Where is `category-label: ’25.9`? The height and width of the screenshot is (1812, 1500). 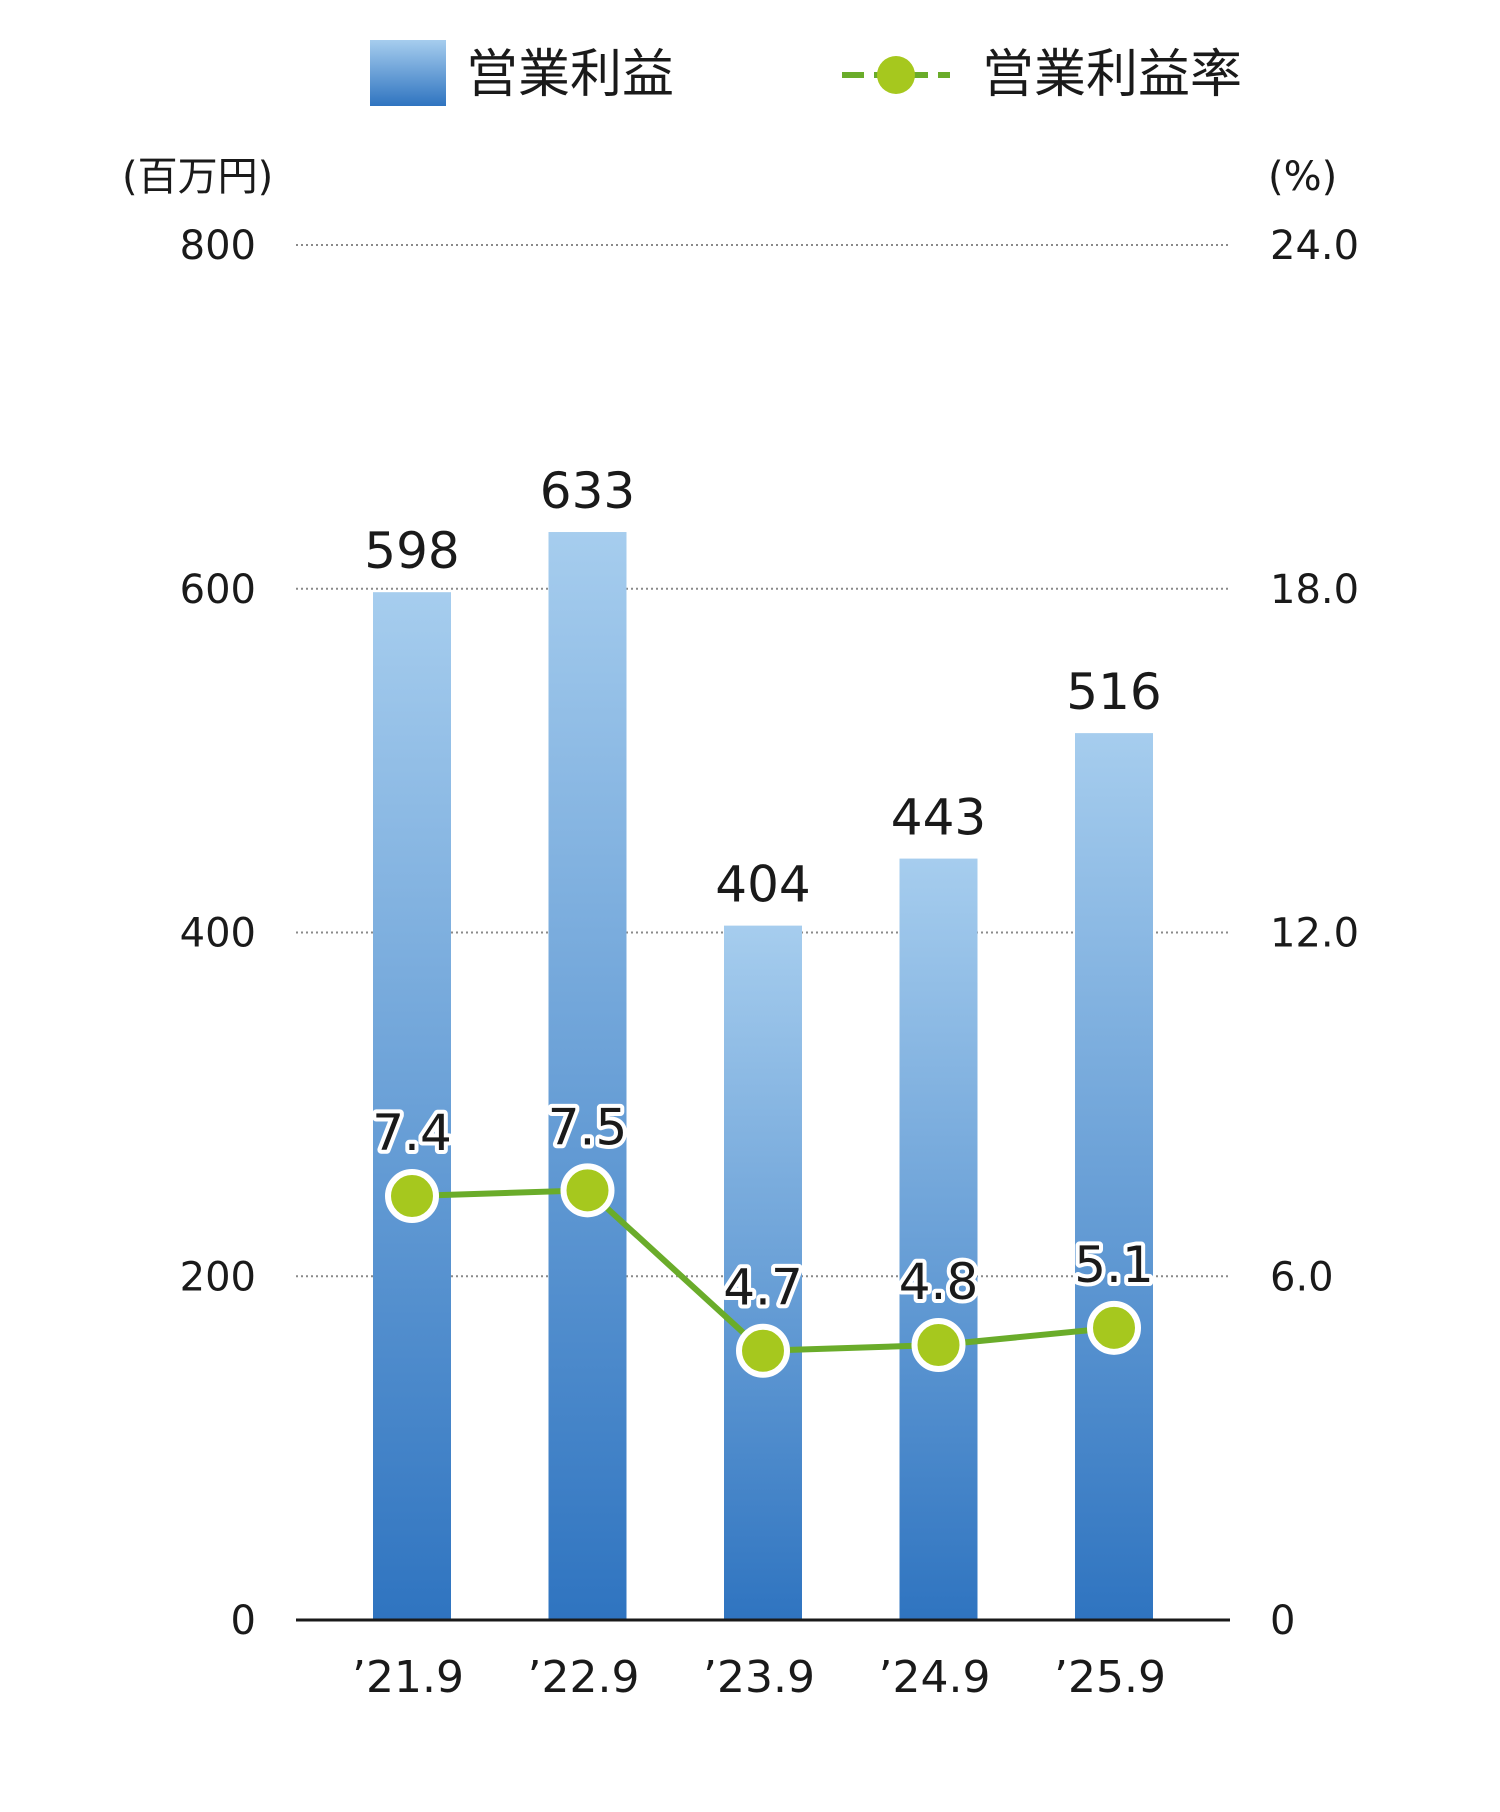 category-label: ’25.9 is located at coordinates (1110, 1677).